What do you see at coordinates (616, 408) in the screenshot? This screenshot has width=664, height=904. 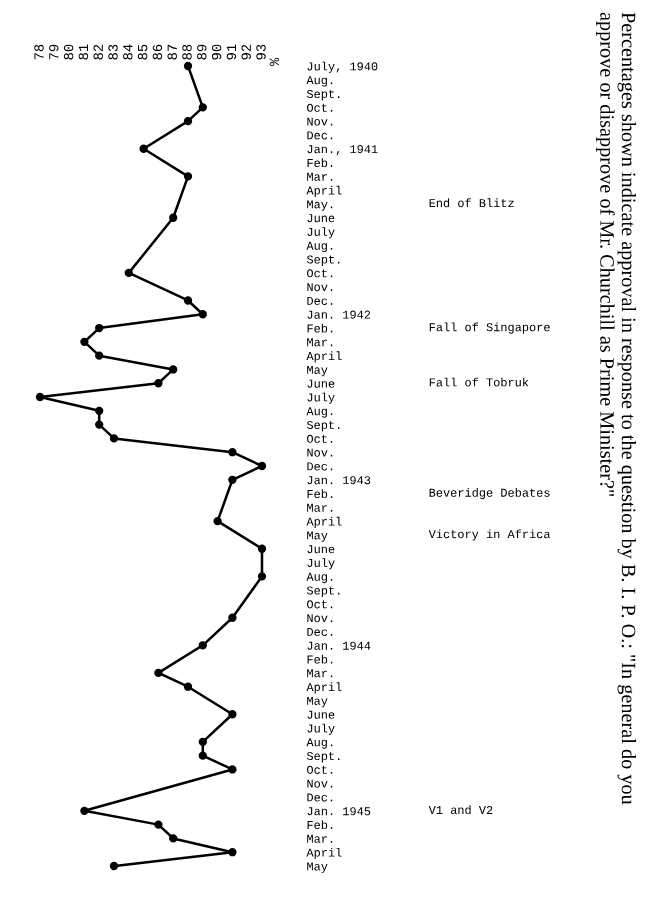 I see `text: Percentages shown indicate approval in response to the question by B. I. P. O.: "In general do you approve or disapprove of Mr. Churchill as Prime Minister?"` at bounding box center [616, 408].